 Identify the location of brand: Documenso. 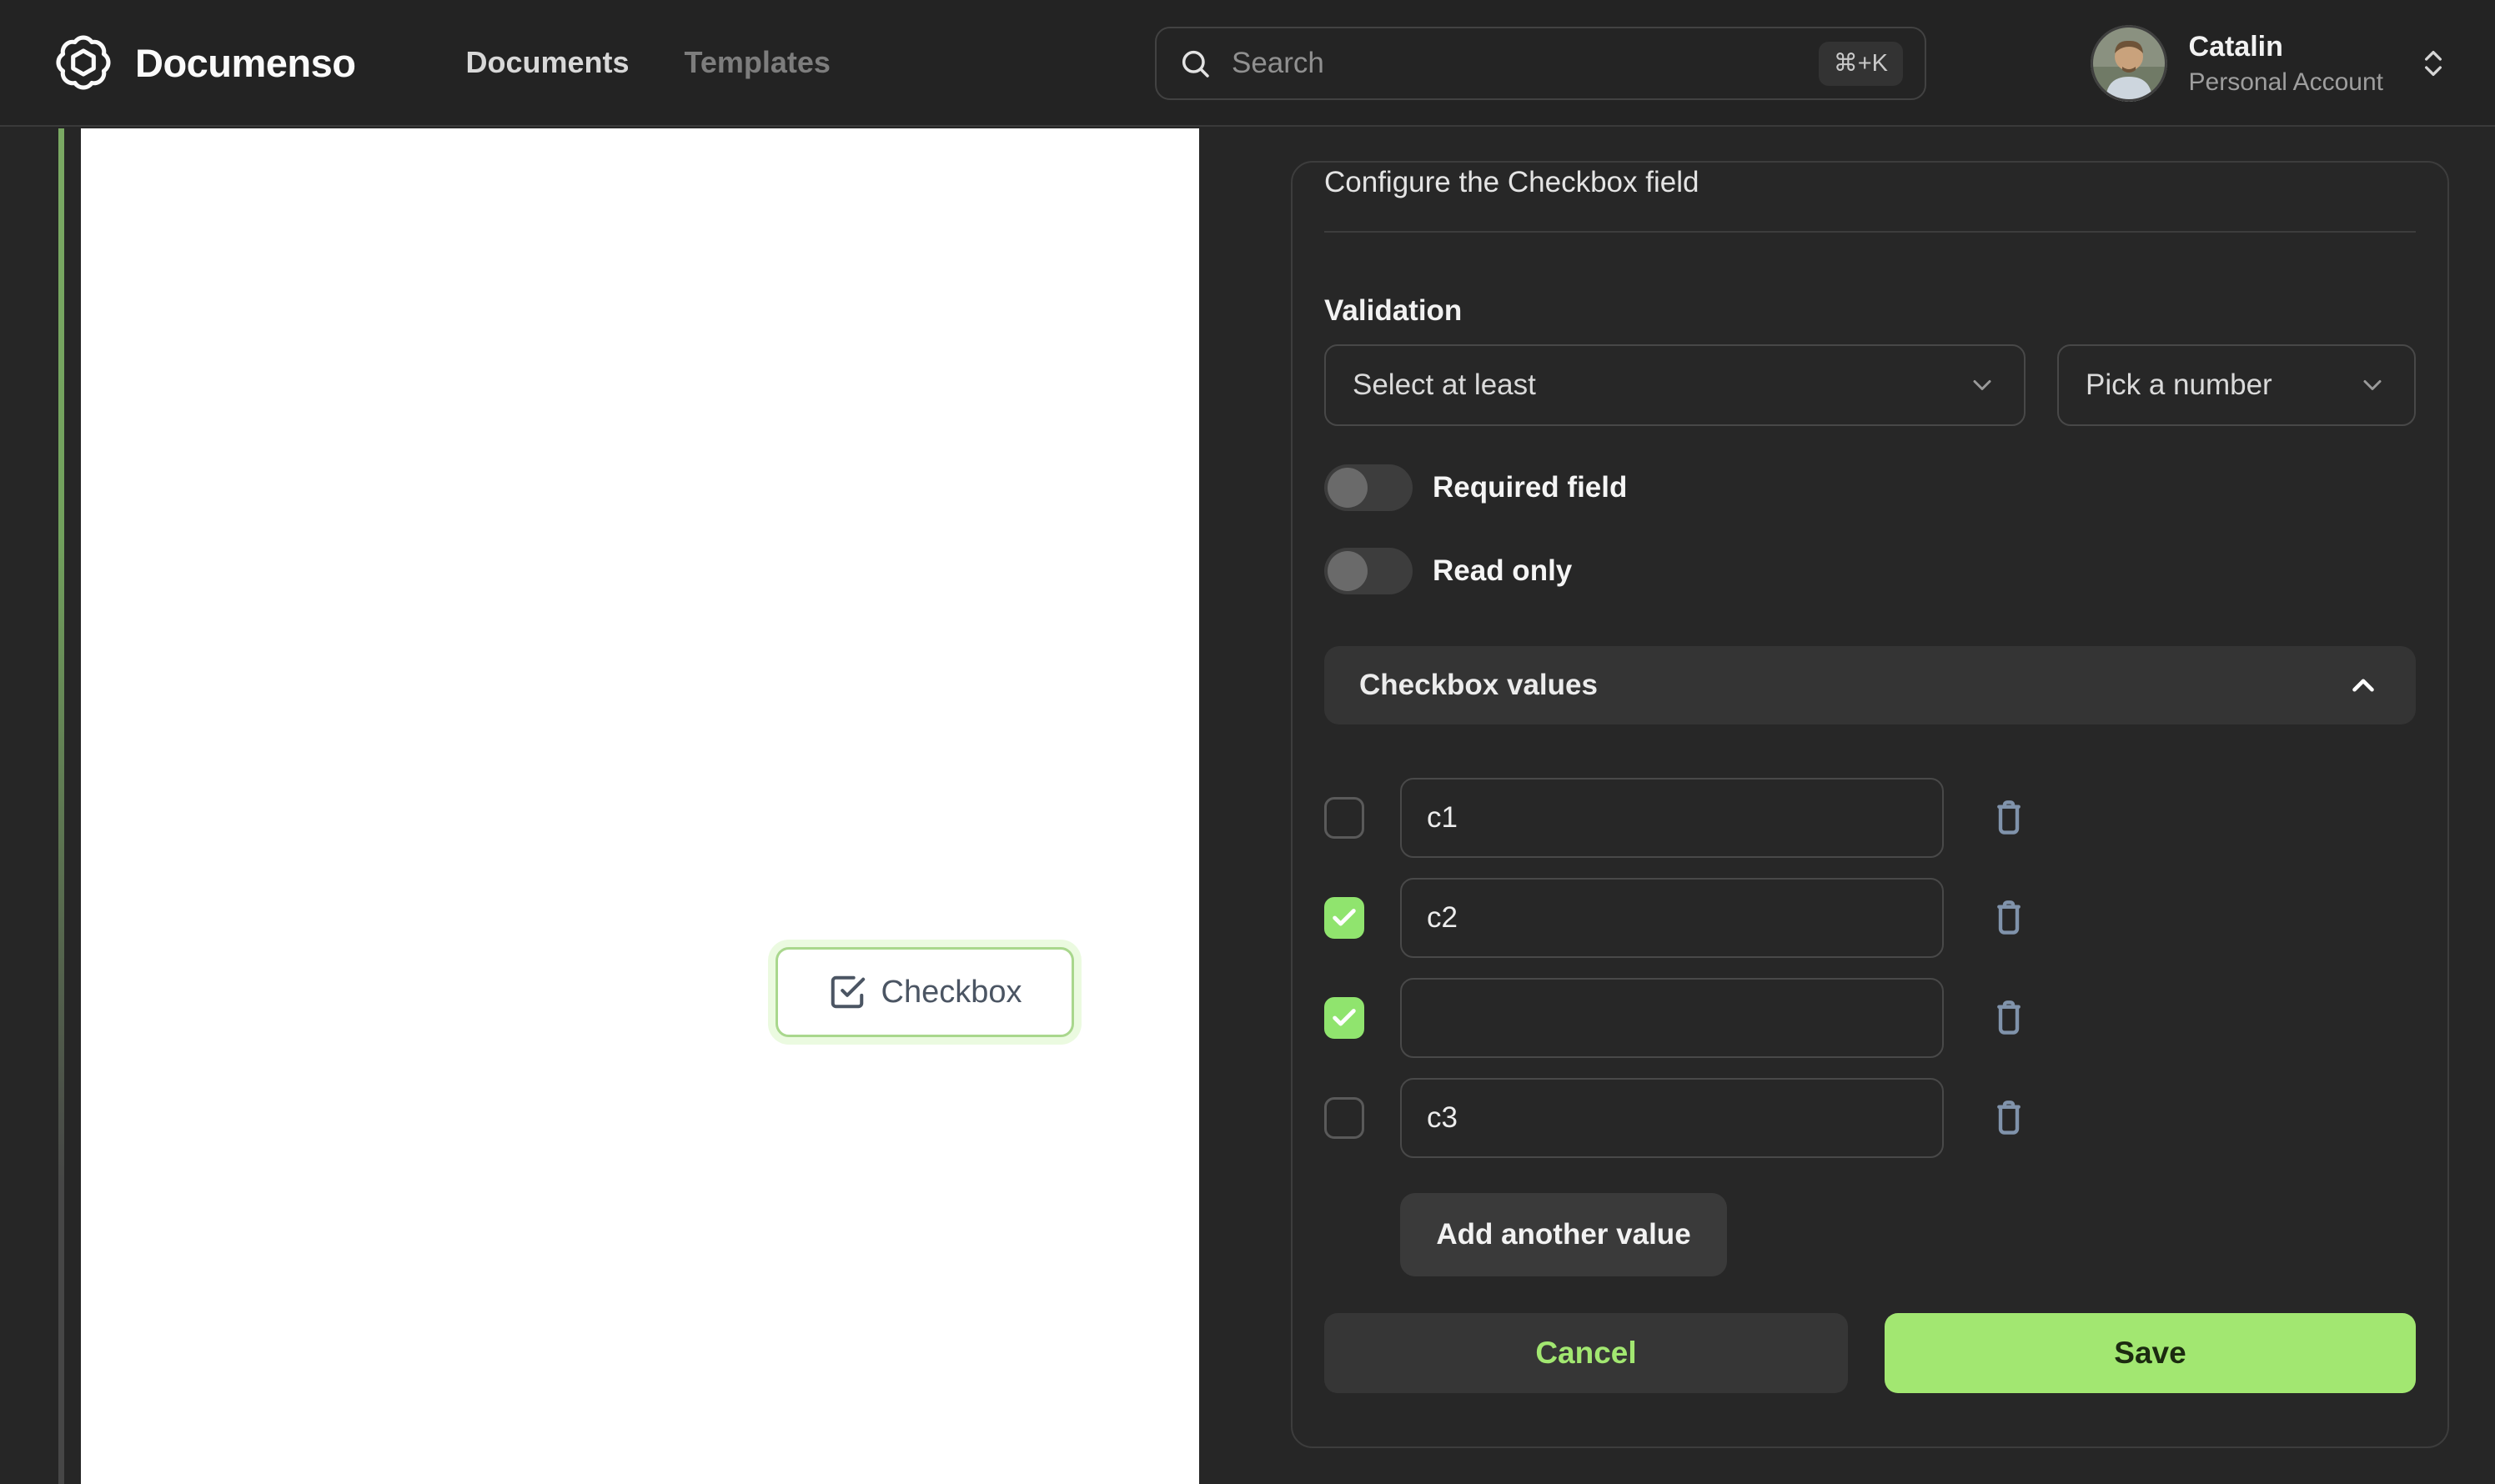
(204, 63).